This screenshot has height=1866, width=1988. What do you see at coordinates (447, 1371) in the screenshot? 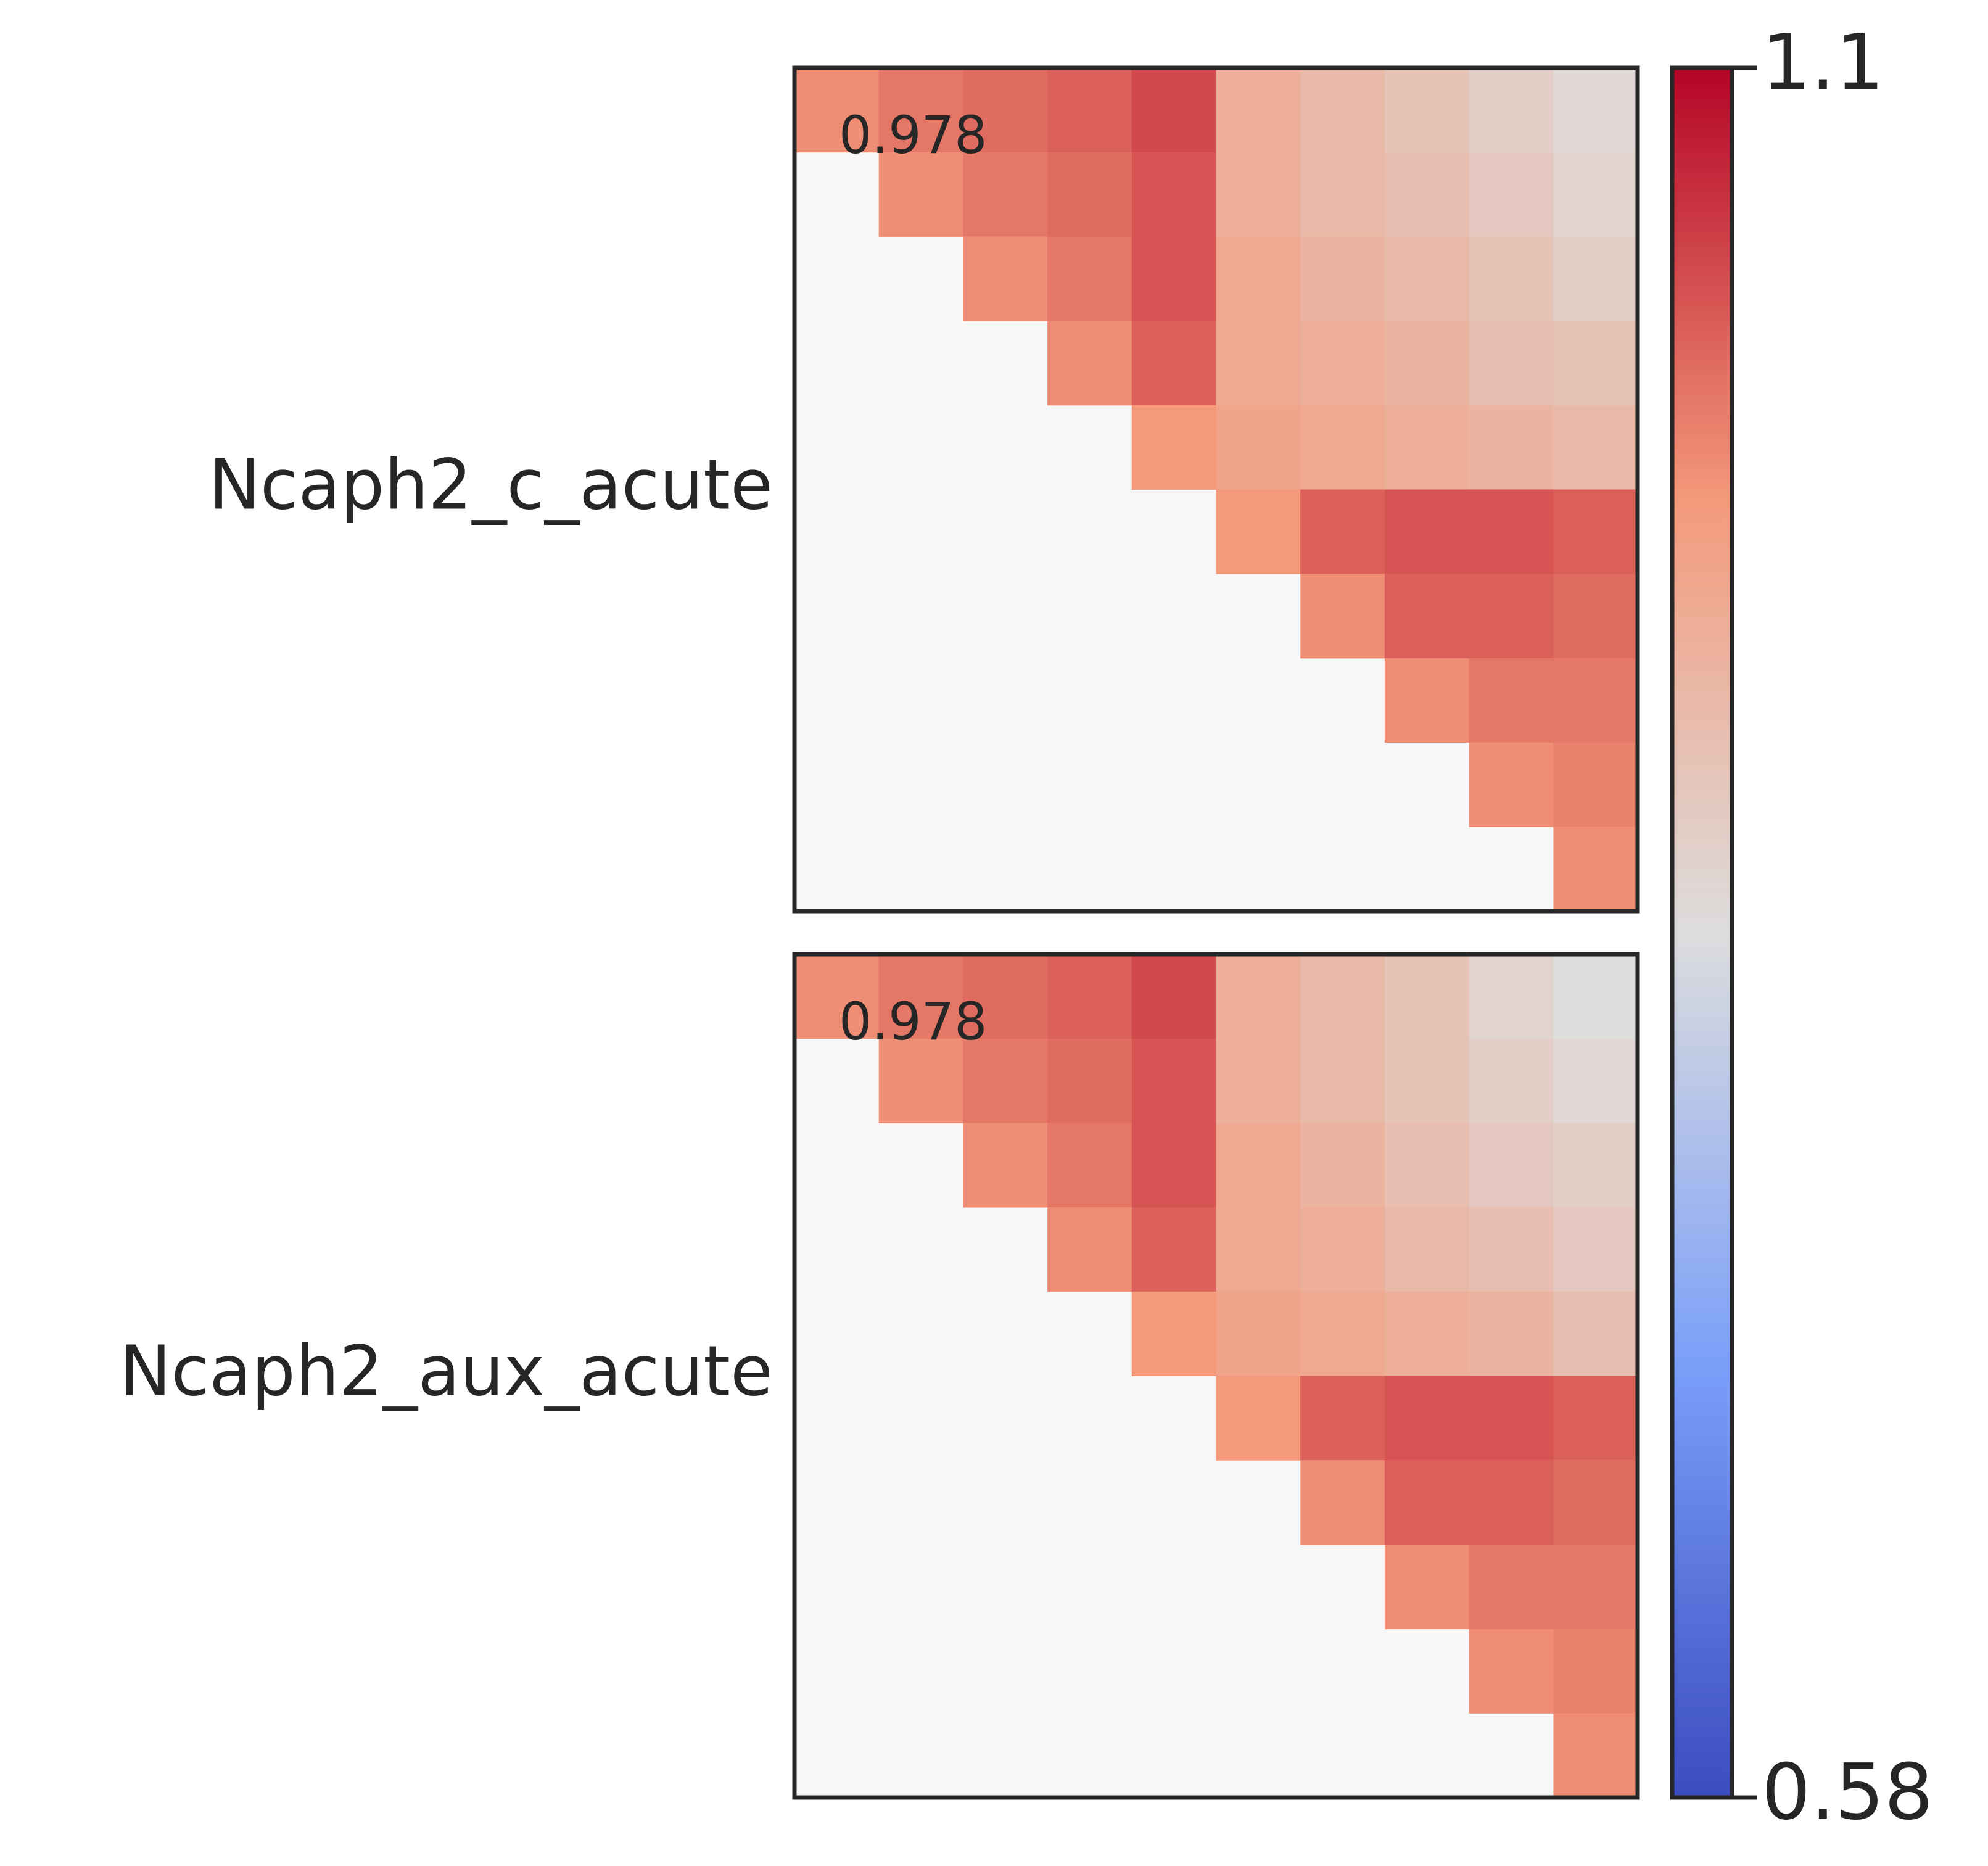
I see `row-label: Ncaph2_aux_acute` at bounding box center [447, 1371].